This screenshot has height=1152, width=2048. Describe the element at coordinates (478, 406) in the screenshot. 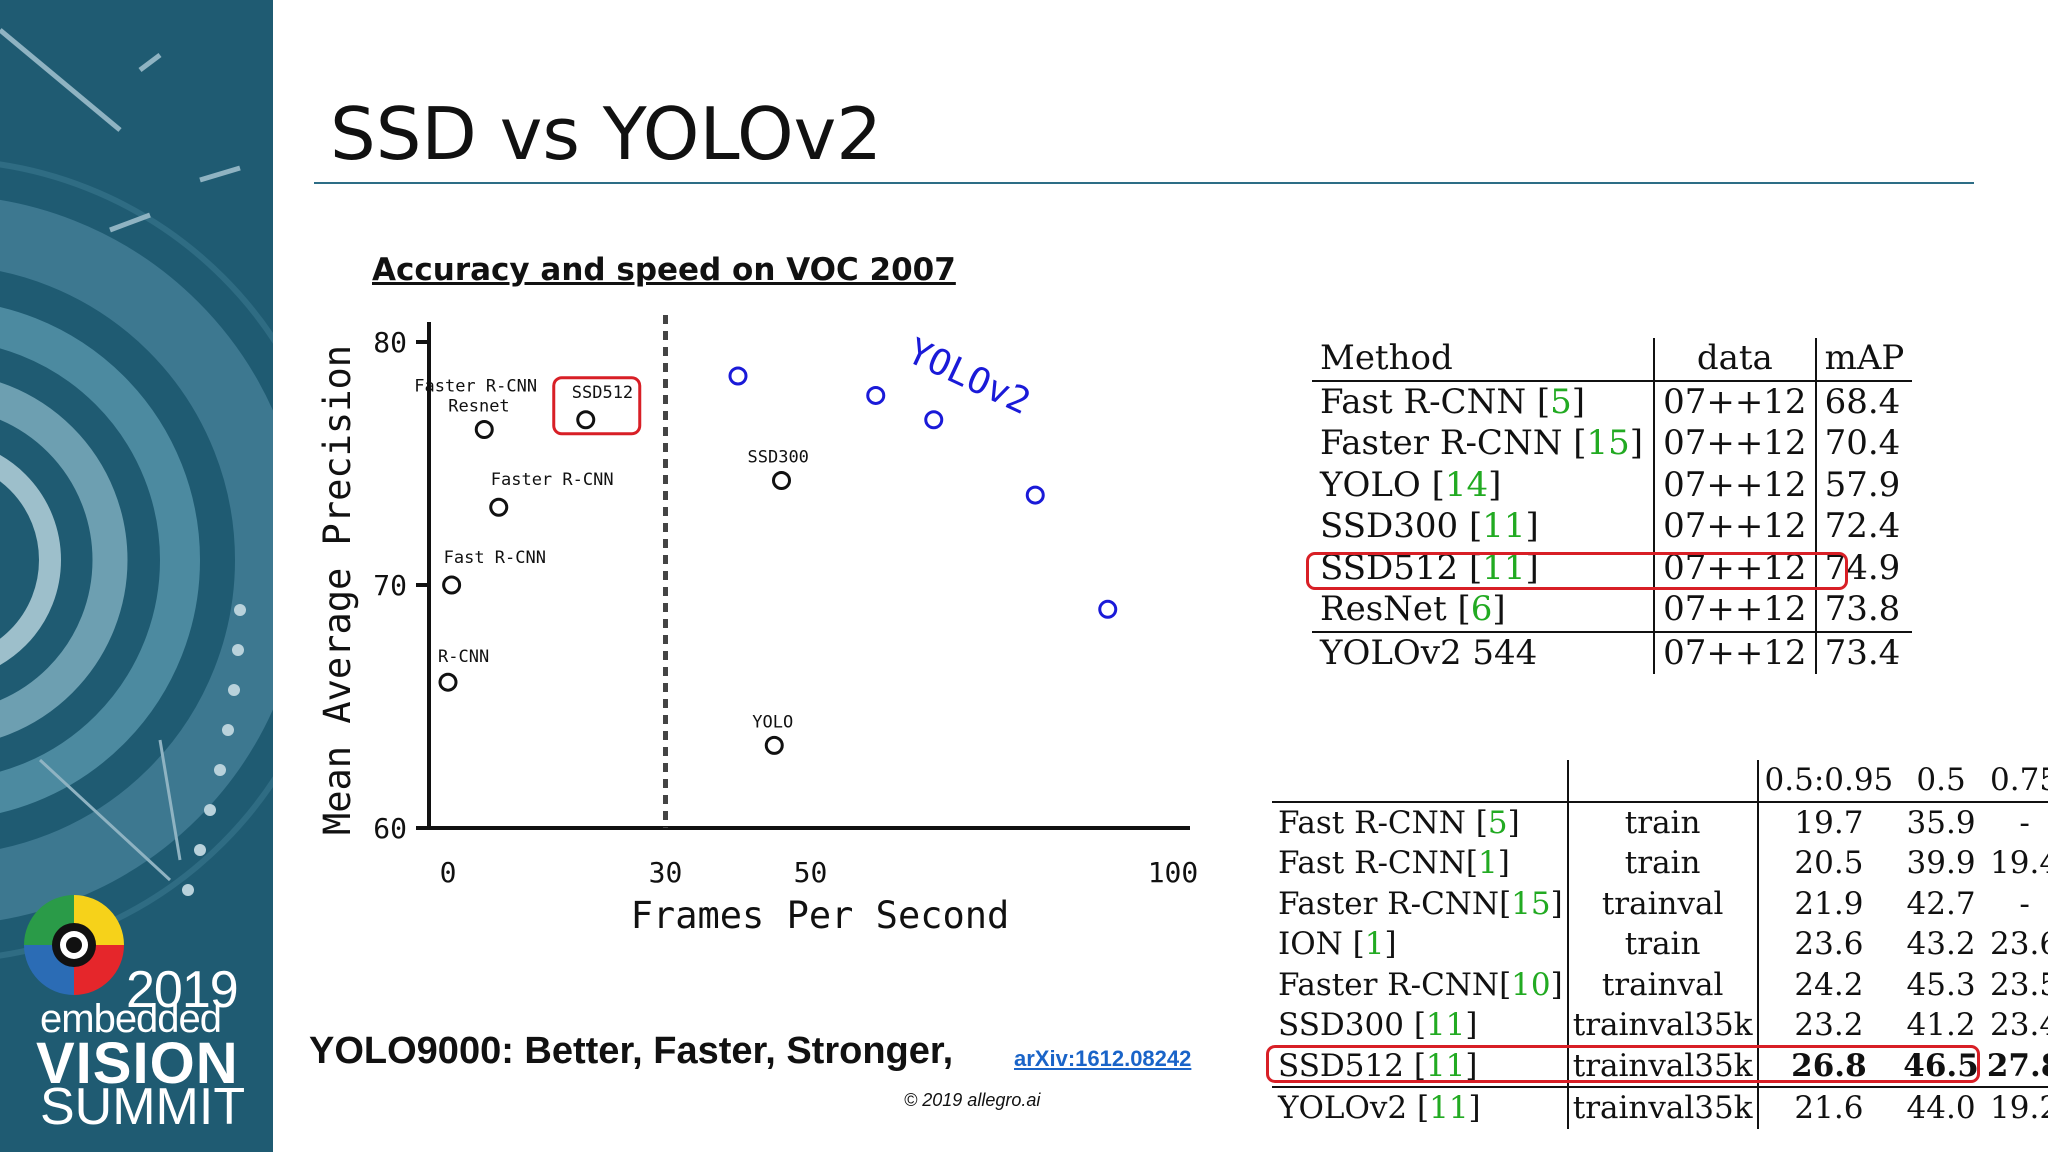

I see `point-label: Resnet` at that location.